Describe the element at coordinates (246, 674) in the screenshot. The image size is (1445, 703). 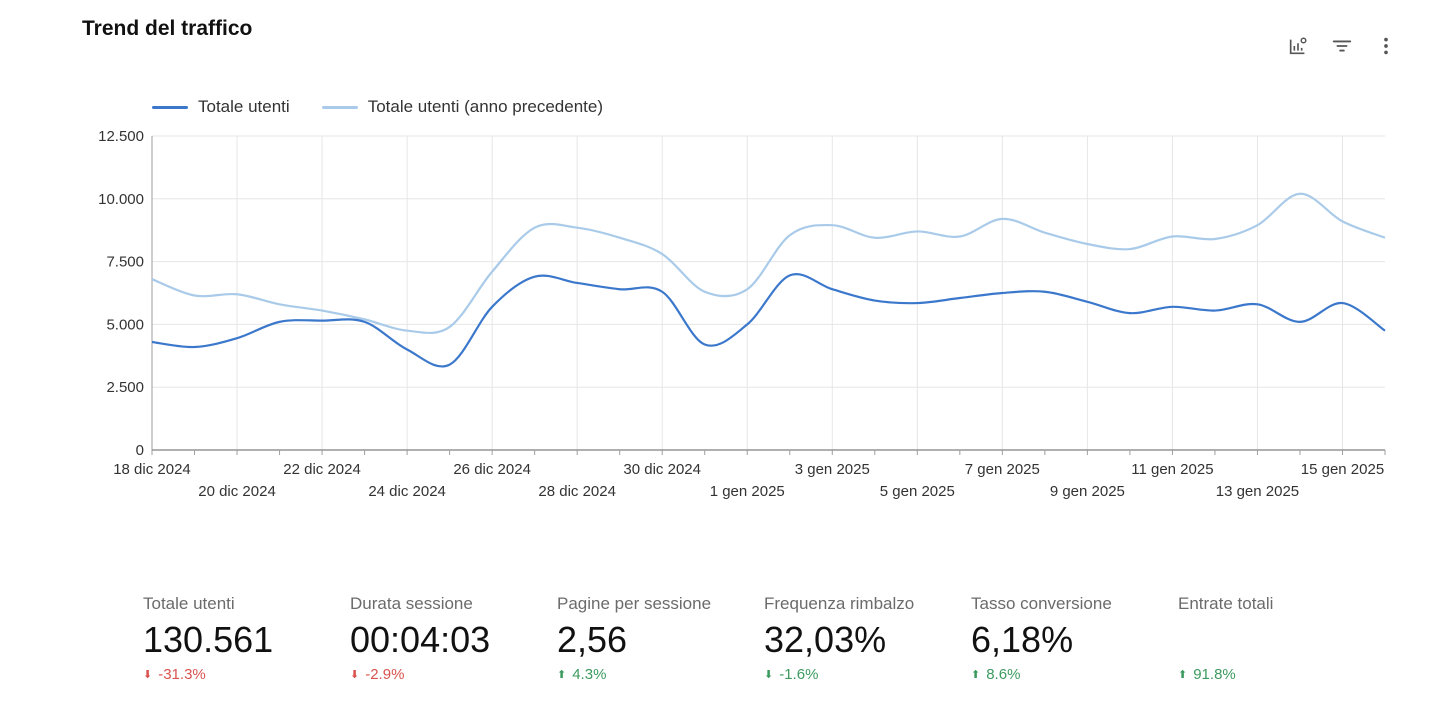
I see `metric-delta: ⬇ -31.3%` at that location.